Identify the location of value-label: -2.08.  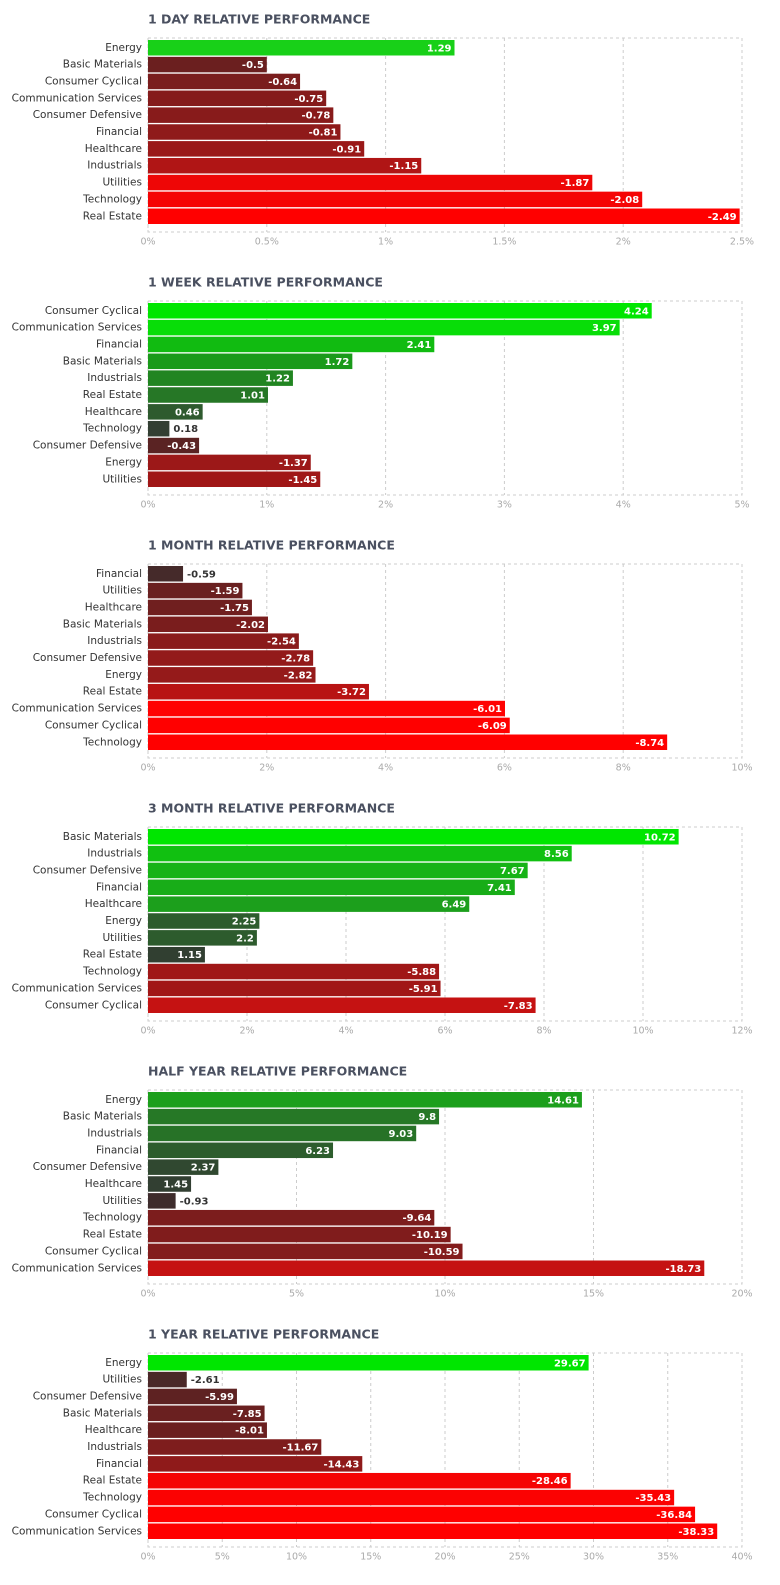
(624, 200).